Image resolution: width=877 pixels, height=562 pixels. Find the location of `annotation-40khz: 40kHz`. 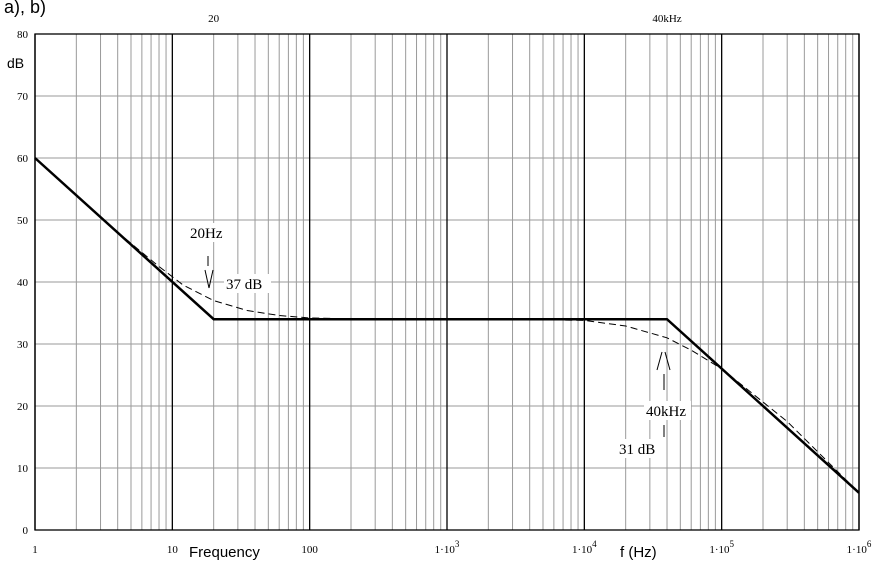

annotation-40khz: 40kHz is located at coordinates (666, 412).